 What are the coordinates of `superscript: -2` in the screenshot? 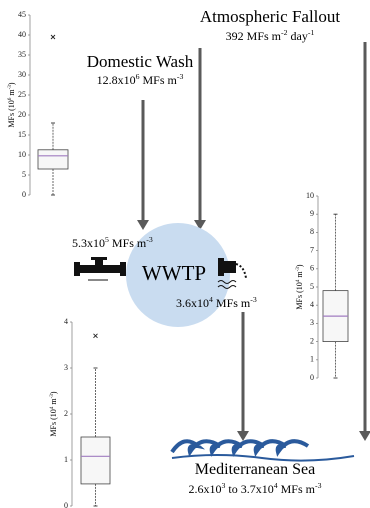 It's located at (284, 32).